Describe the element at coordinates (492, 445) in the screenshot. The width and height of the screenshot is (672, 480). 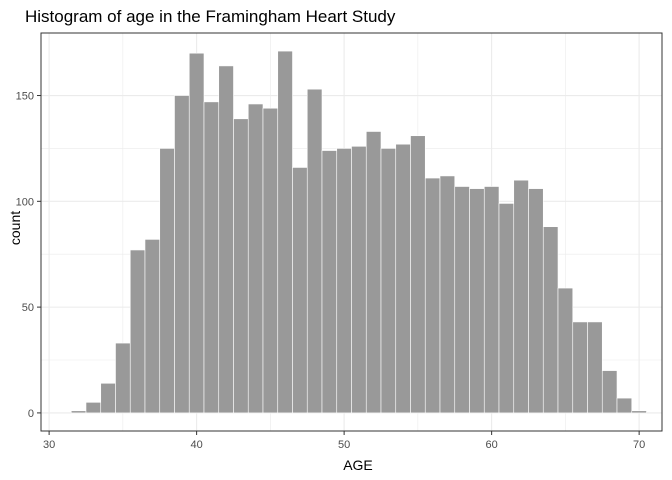
I see `x-tick-label: 60` at that location.